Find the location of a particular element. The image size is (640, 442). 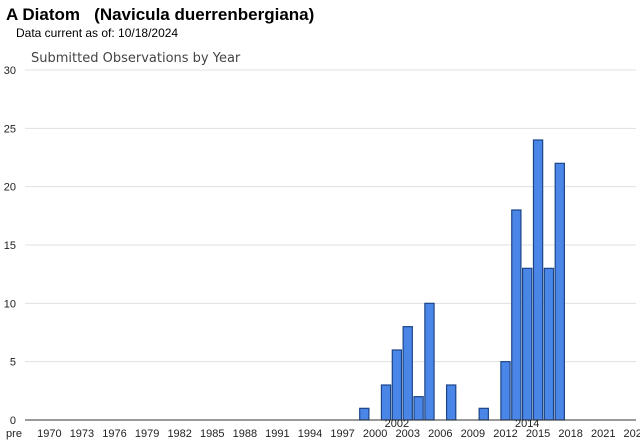

x-tick-label: 1994 is located at coordinates (310, 434).